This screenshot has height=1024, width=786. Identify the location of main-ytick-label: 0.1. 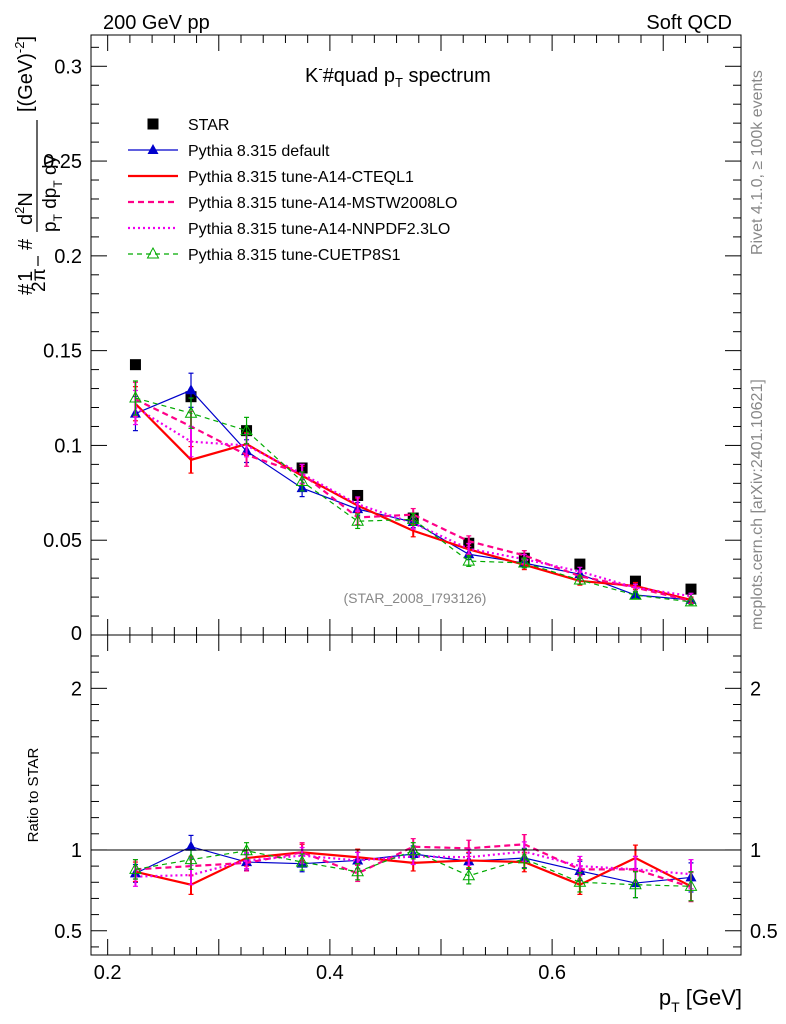
(68, 446).